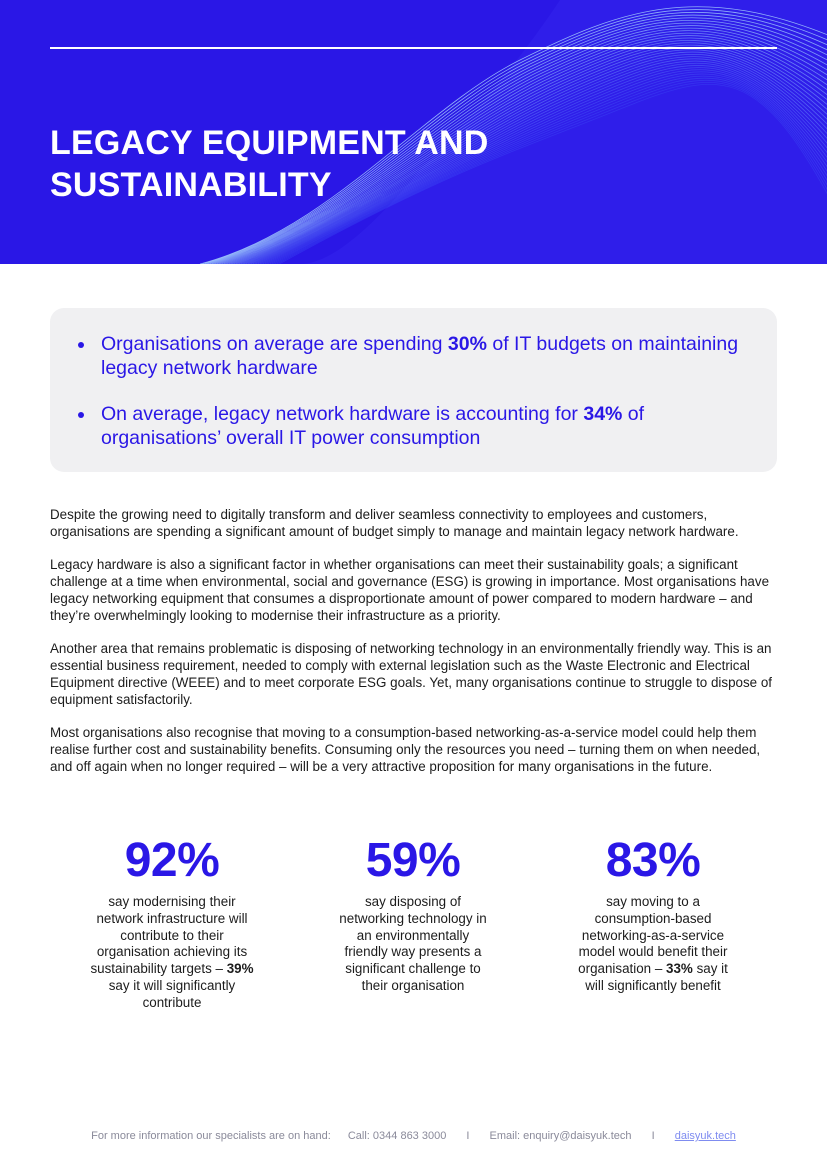  I want to click on stat-bold-figure: 39%, so click(240, 969).